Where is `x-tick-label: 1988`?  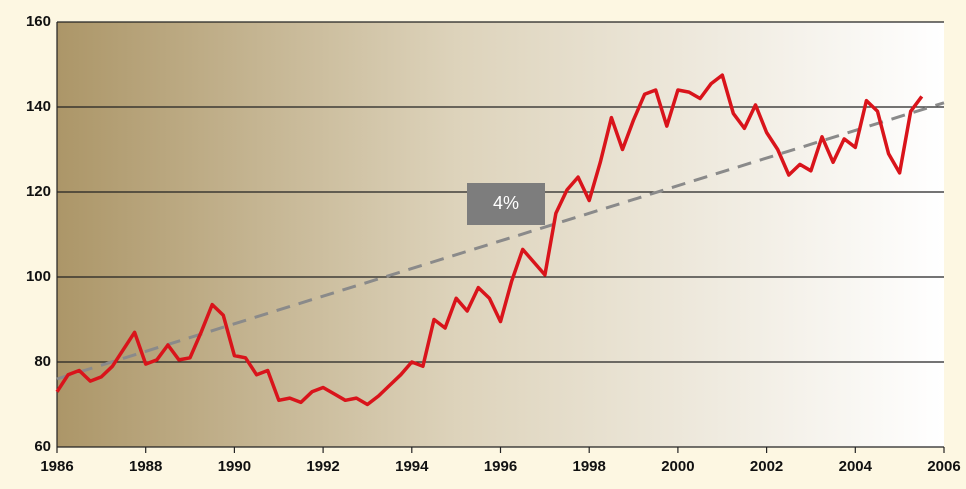 x-tick-label: 1988 is located at coordinates (145, 466).